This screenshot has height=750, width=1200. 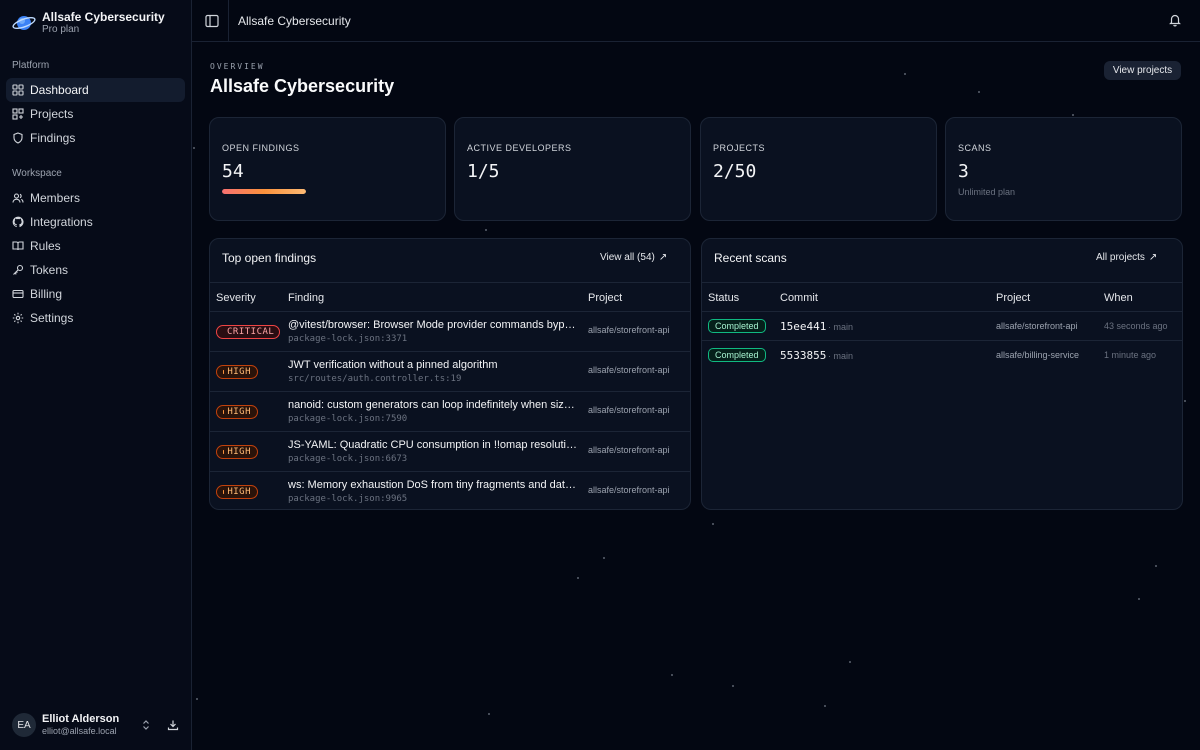 I want to click on credit-card-icon, so click(x=18, y=294).